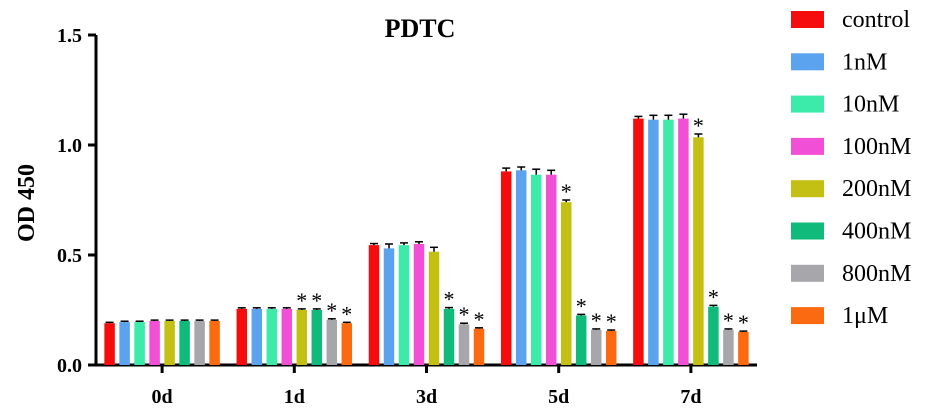 This screenshot has height=410, width=925. What do you see at coordinates (864, 62) in the screenshot?
I see `legend-label: 1nM` at bounding box center [864, 62].